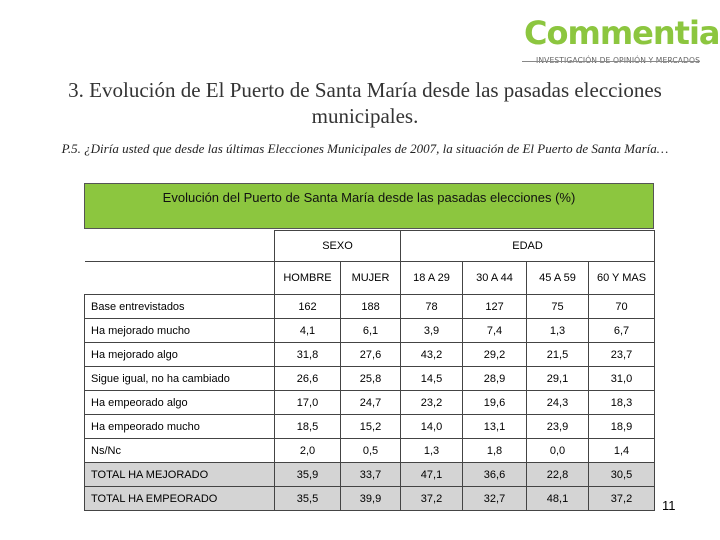  I want to click on column-header: 45 A 59, so click(558, 278).